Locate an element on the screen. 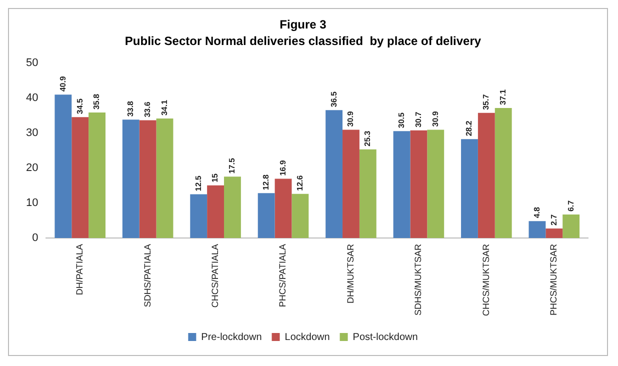 This screenshot has width=618, height=366. chart-subtitle: Public Sector Normal deliveries classified by place of delivery is located at coordinates (303, 41).